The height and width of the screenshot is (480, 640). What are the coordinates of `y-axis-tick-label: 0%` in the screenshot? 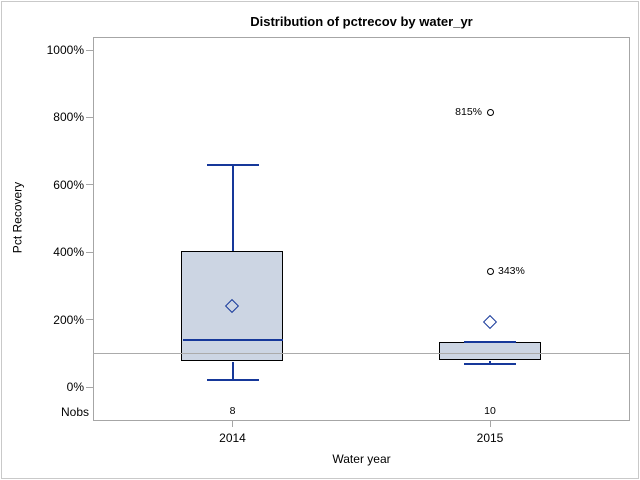 It's located at (75, 387).